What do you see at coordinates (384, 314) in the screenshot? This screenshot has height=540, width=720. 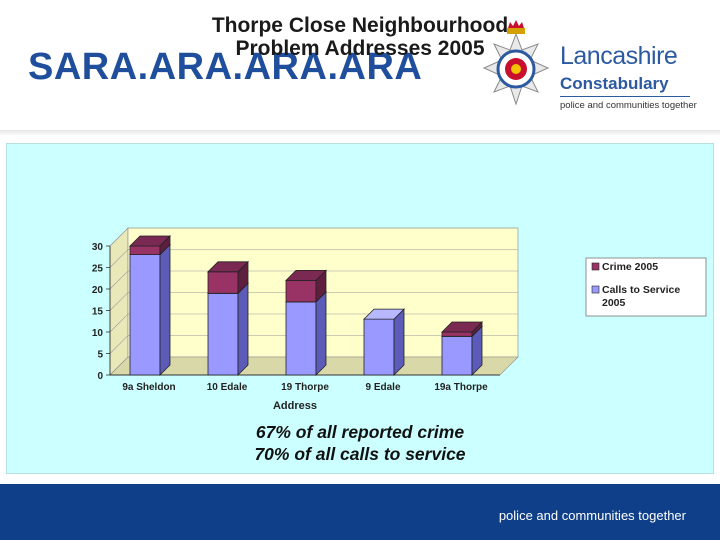 I see `bar-calls-top` at bounding box center [384, 314].